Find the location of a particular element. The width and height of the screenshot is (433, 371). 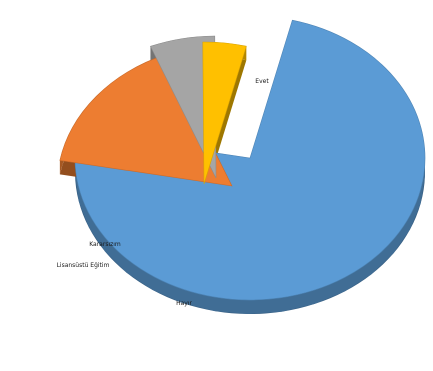

pie-slice-karars-z-m is located at coordinates (183, 107).